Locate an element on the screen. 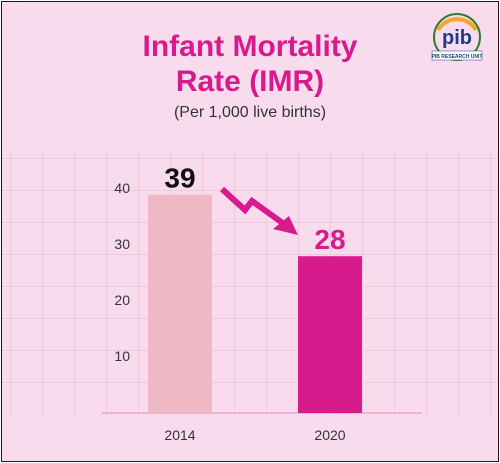 The image size is (500, 463). y-tick-label: 40 is located at coordinates (122, 188).